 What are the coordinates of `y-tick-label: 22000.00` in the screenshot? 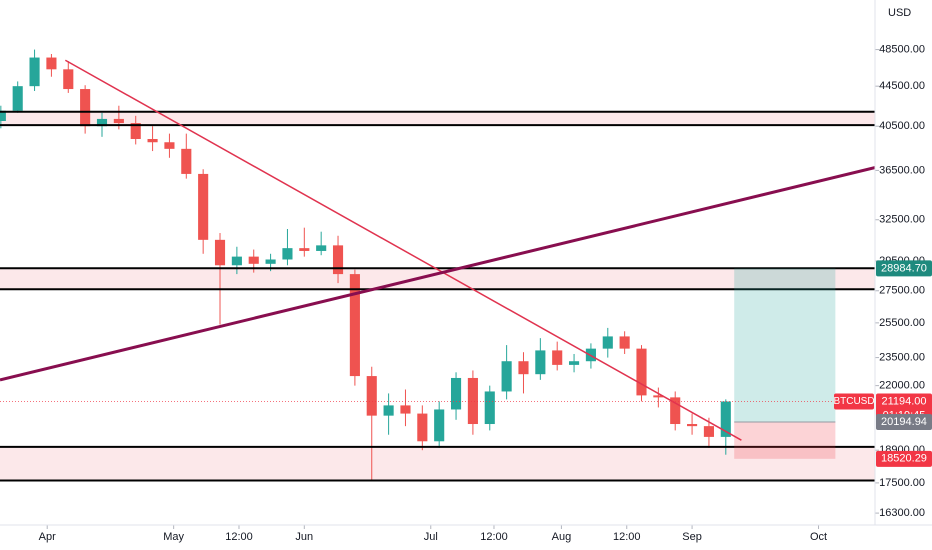 It's located at (902, 386).